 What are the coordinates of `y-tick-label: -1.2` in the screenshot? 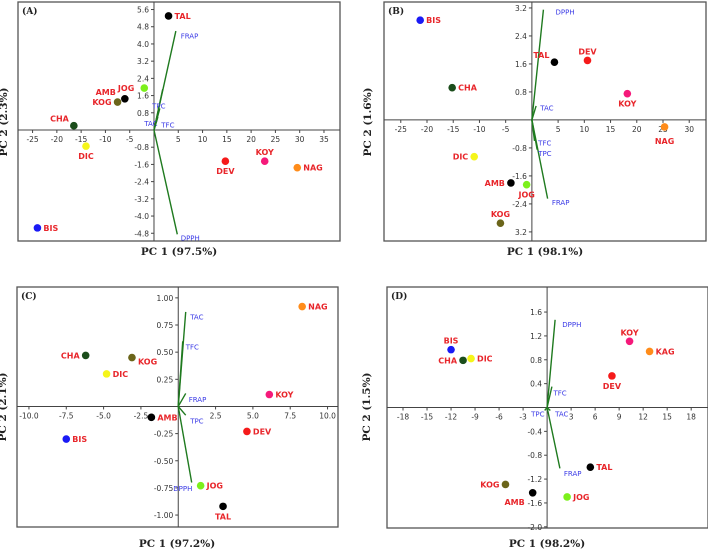 It's located at (534, 479).